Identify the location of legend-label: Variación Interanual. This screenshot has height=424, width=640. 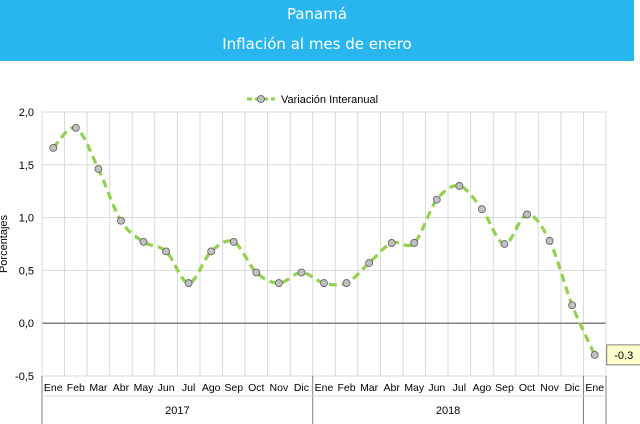
(329, 100).